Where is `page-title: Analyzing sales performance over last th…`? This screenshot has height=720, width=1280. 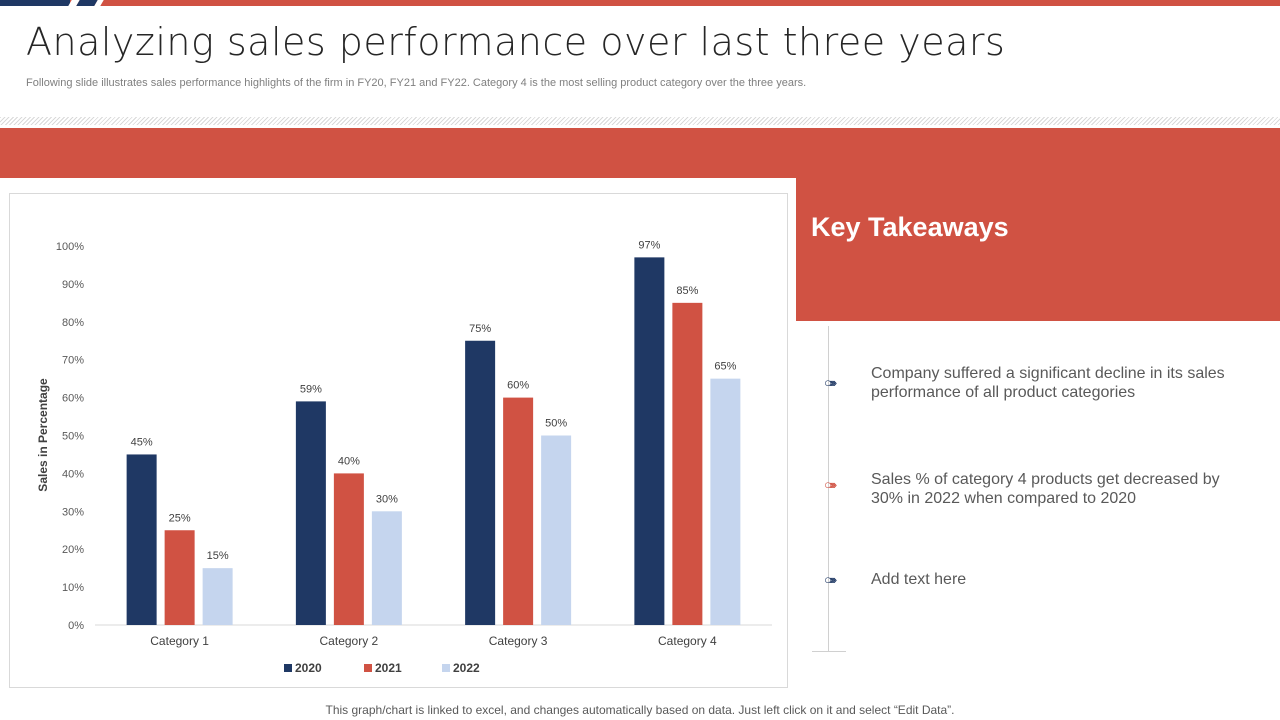
page-title: Analyzing sales performance over last th… is located at coordinates (516, 42).